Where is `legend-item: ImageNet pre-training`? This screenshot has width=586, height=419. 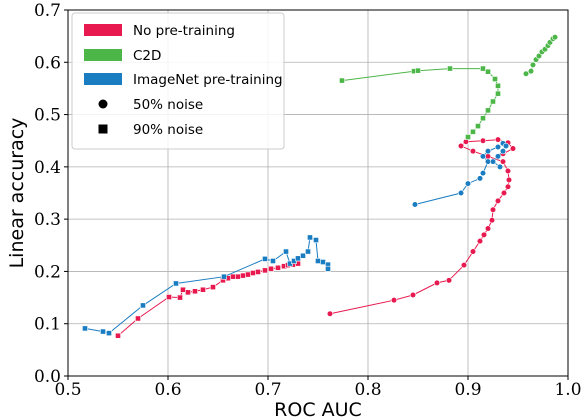 legend-item: ImageNet pre-training is located at coordinates (183, 80).